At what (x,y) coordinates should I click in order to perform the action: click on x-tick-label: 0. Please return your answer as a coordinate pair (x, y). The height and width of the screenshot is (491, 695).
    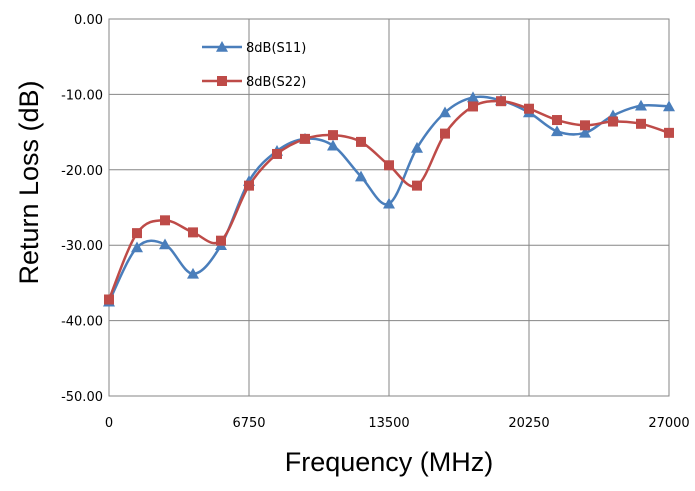
    Looking at the image, I should click on (109, 423).